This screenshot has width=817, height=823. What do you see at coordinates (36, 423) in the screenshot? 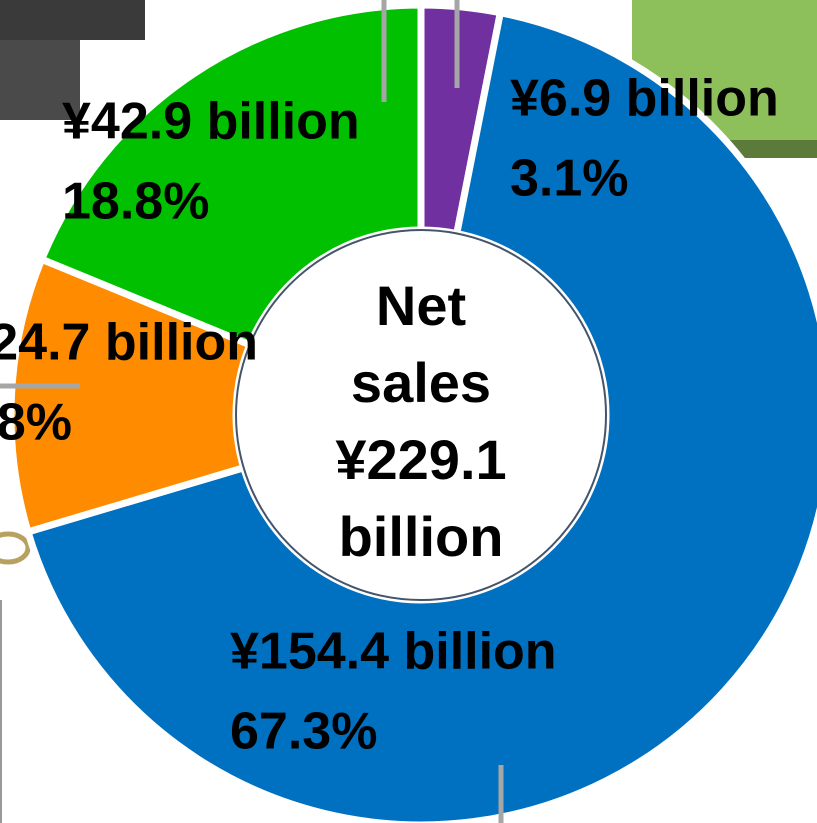
I see `percent-label: 10.8%` at bounding box center [36, 423].